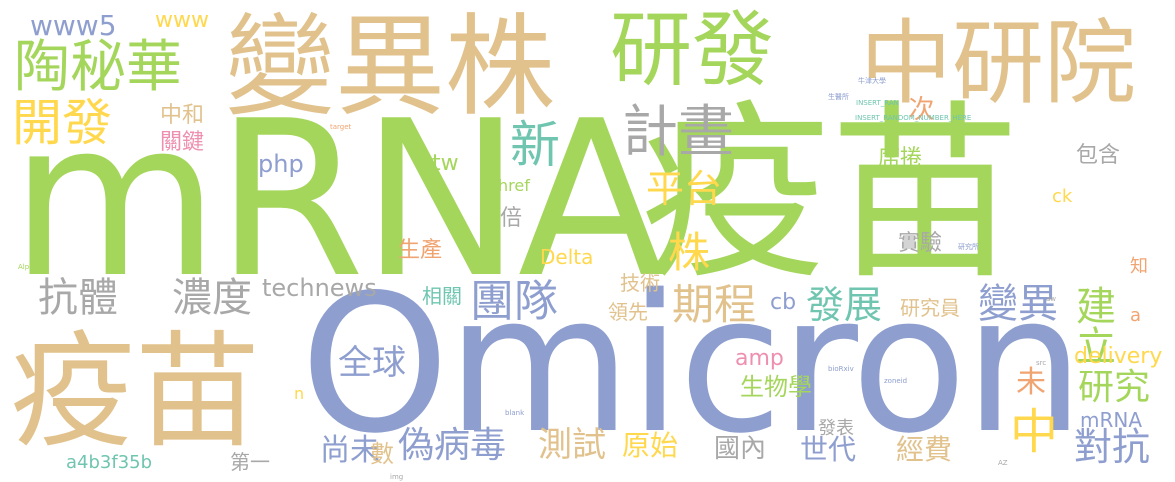 The height and width of the screenshot is (482, 1175). Describe the element at coordinates (1118, 356) in the screenshot. I see `word-delivery: delivery` at that location.